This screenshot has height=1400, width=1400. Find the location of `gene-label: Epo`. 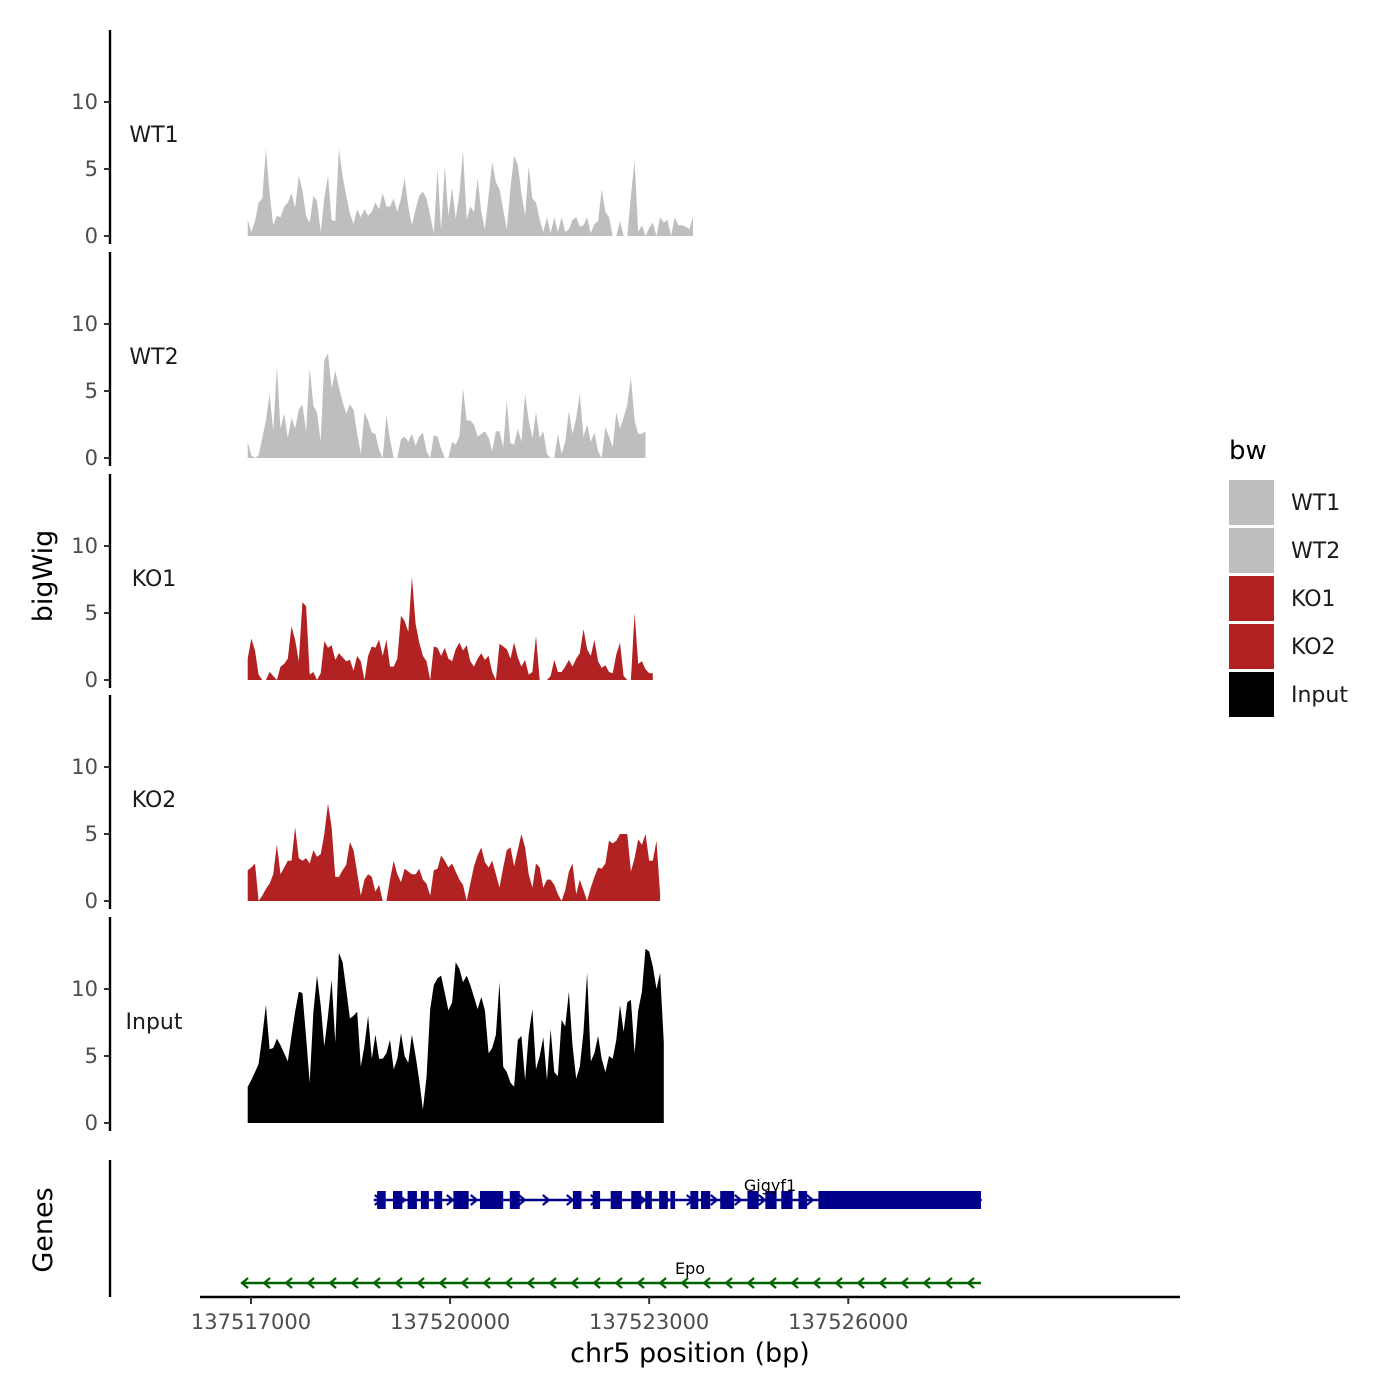

gene-label: Epo is located at coordinates (690, 1268).